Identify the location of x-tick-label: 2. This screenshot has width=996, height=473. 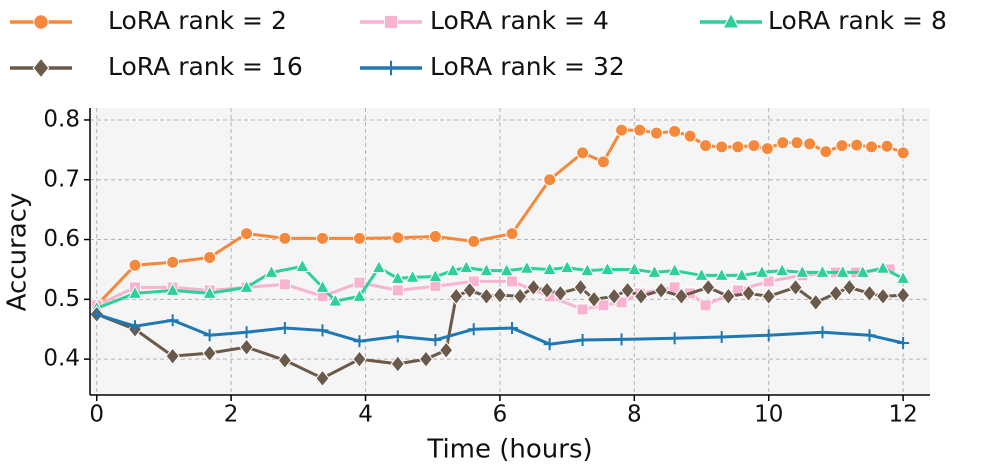
(231, 415).